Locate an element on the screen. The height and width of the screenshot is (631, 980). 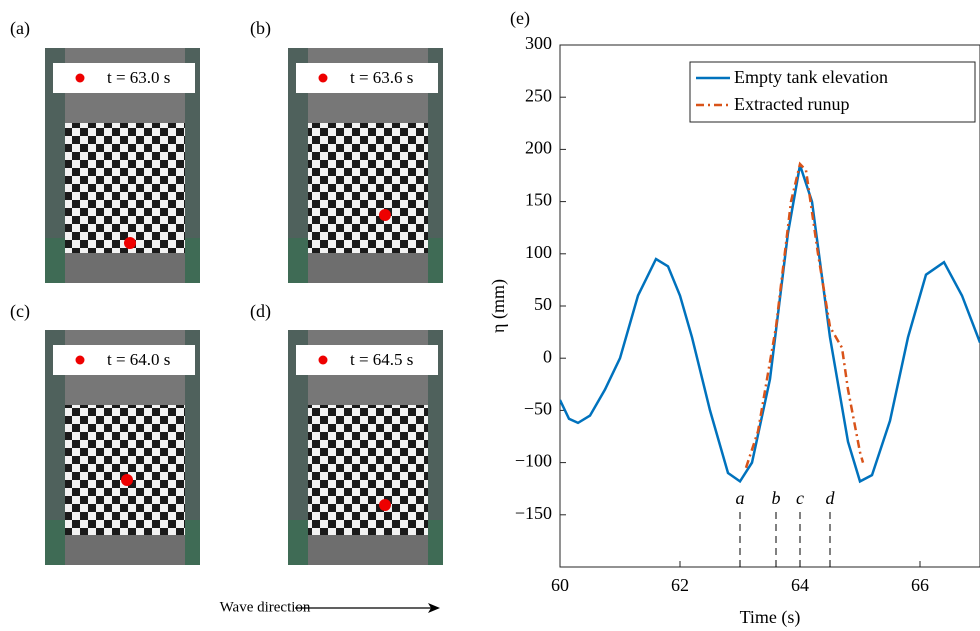
marker-label: b is located at coordinates (776, 498).